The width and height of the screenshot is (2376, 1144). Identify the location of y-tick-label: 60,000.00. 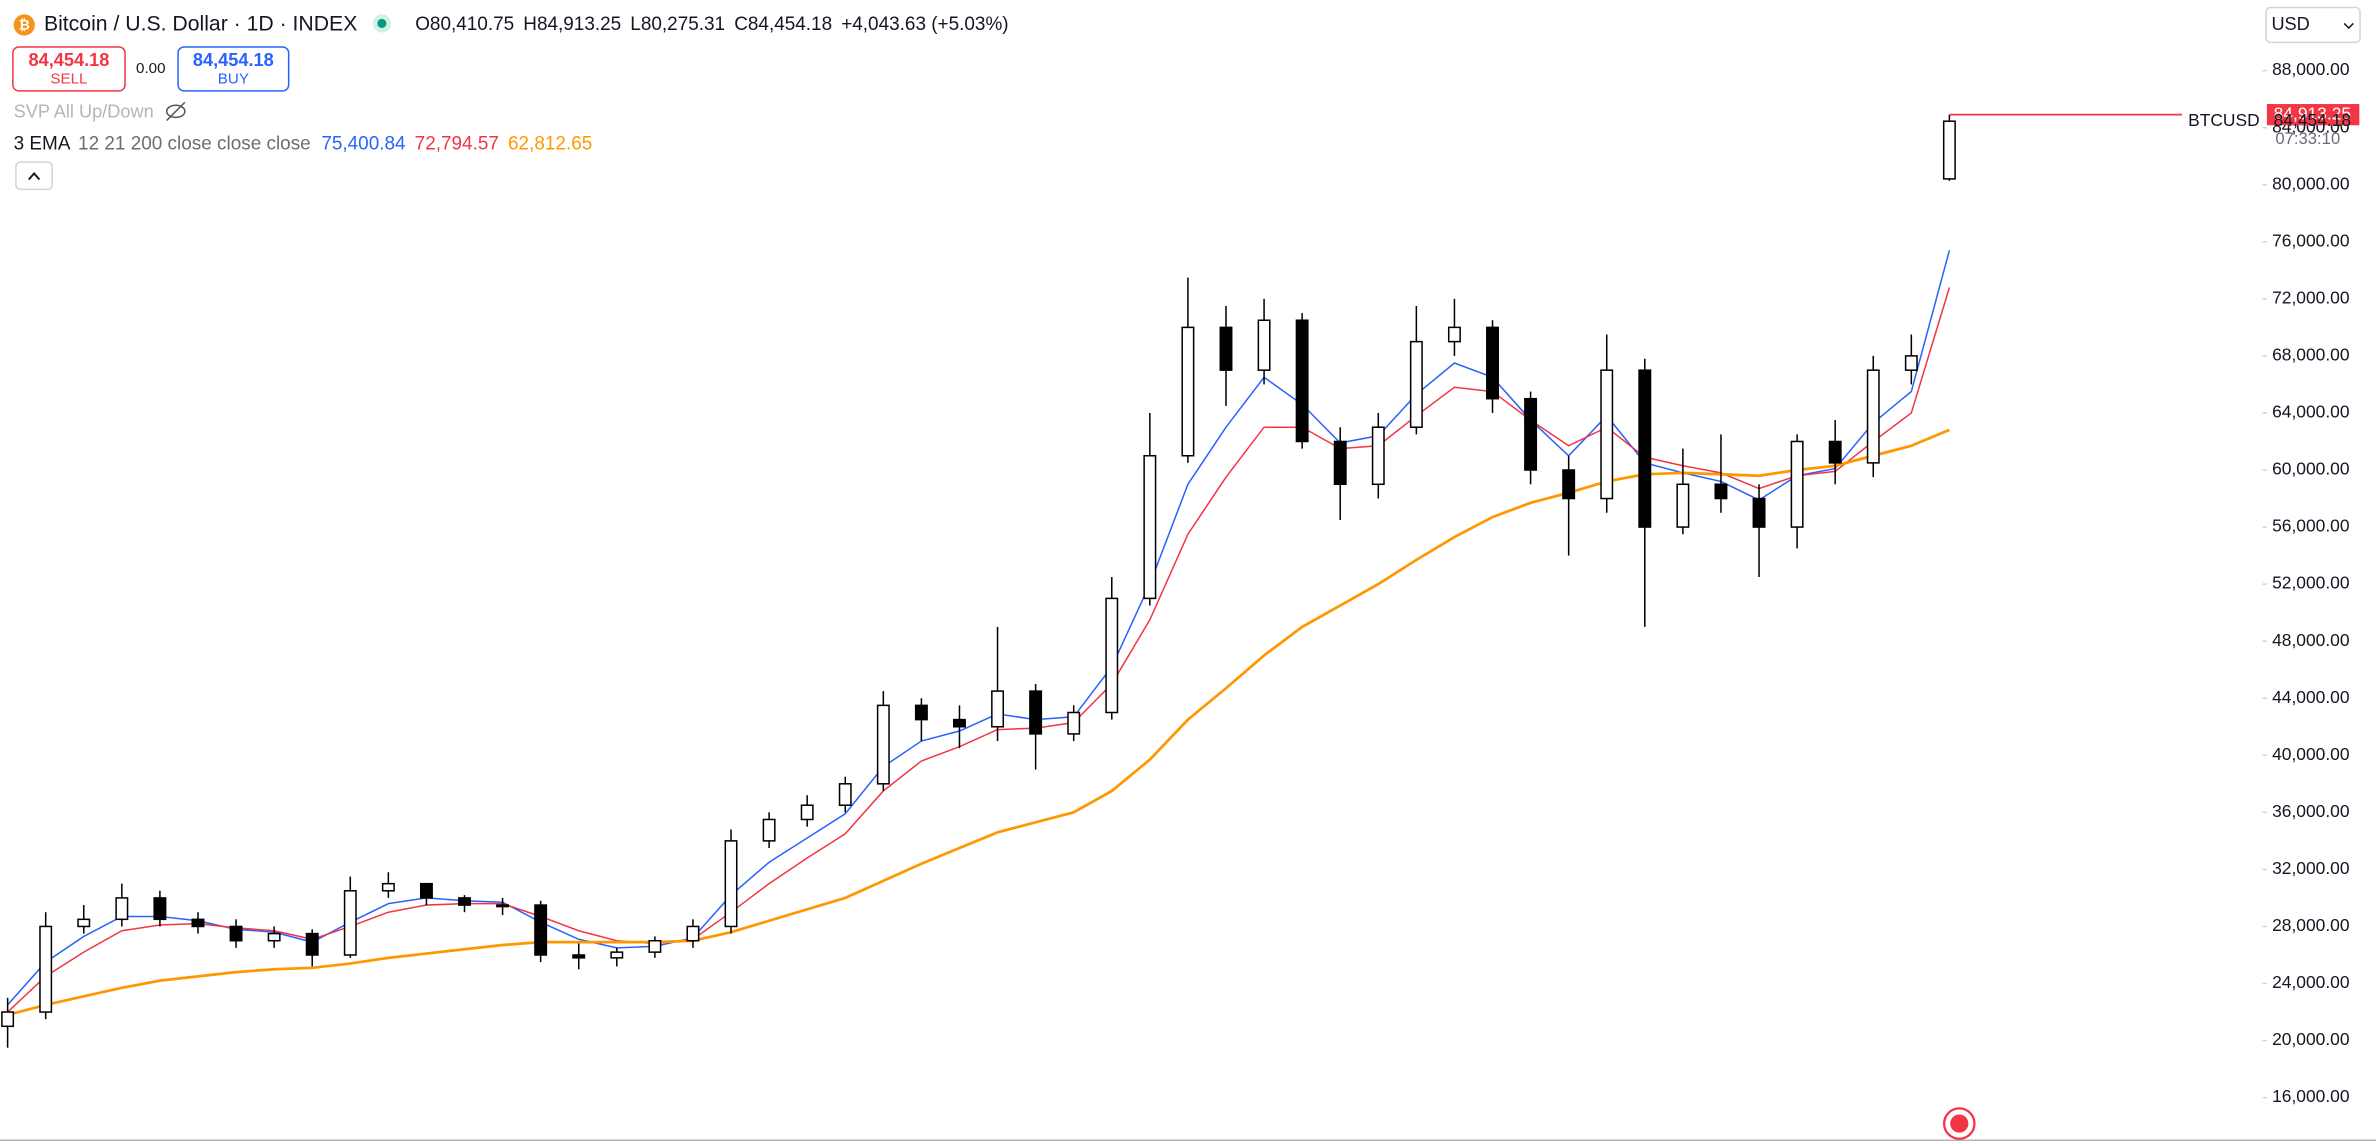
(2310, 469).